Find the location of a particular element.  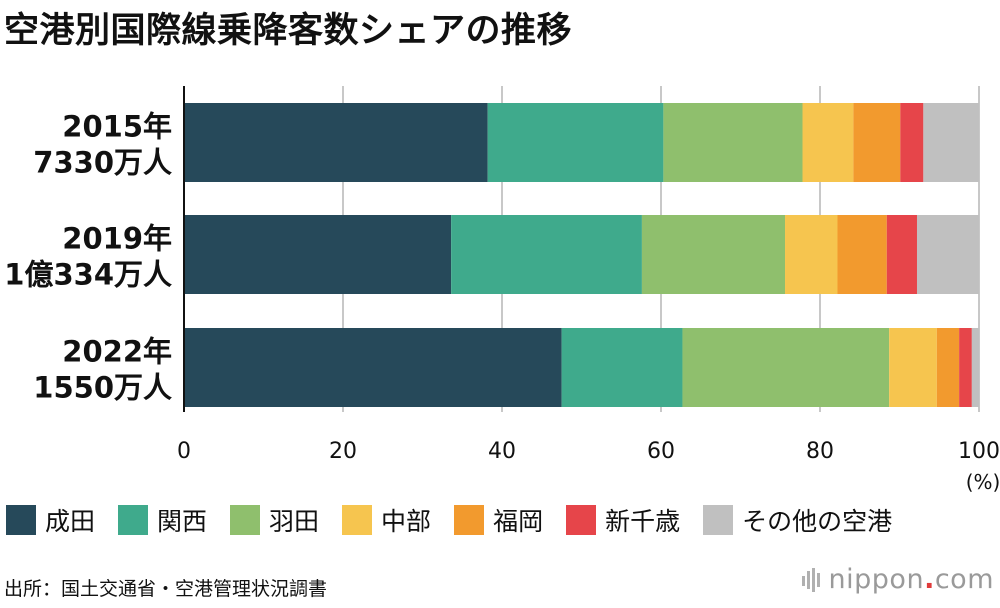

legend-label: 新千歳 is located at coordinates (643, 521).